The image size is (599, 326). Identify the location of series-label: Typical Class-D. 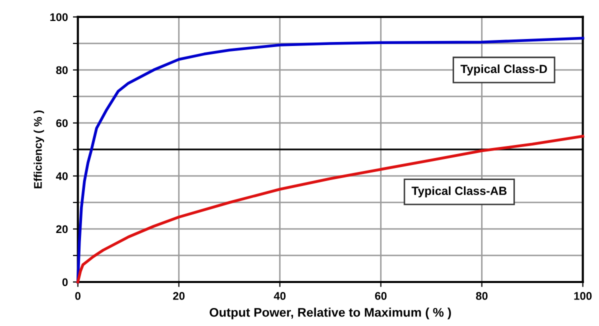
(503, 70).